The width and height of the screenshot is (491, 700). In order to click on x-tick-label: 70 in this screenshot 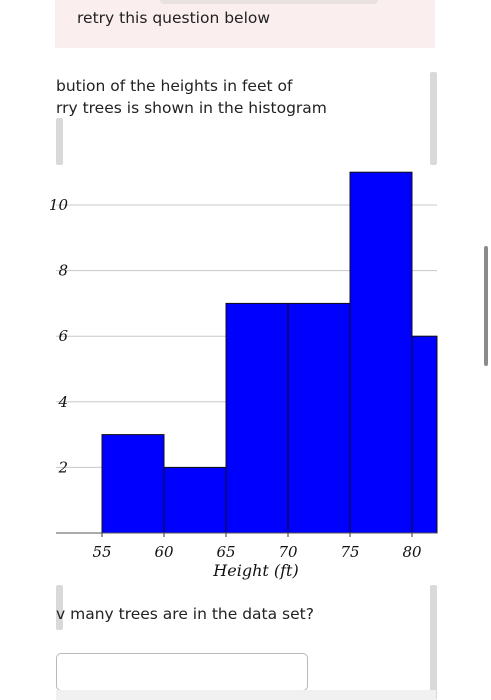, I will do `click(288, 552)`.